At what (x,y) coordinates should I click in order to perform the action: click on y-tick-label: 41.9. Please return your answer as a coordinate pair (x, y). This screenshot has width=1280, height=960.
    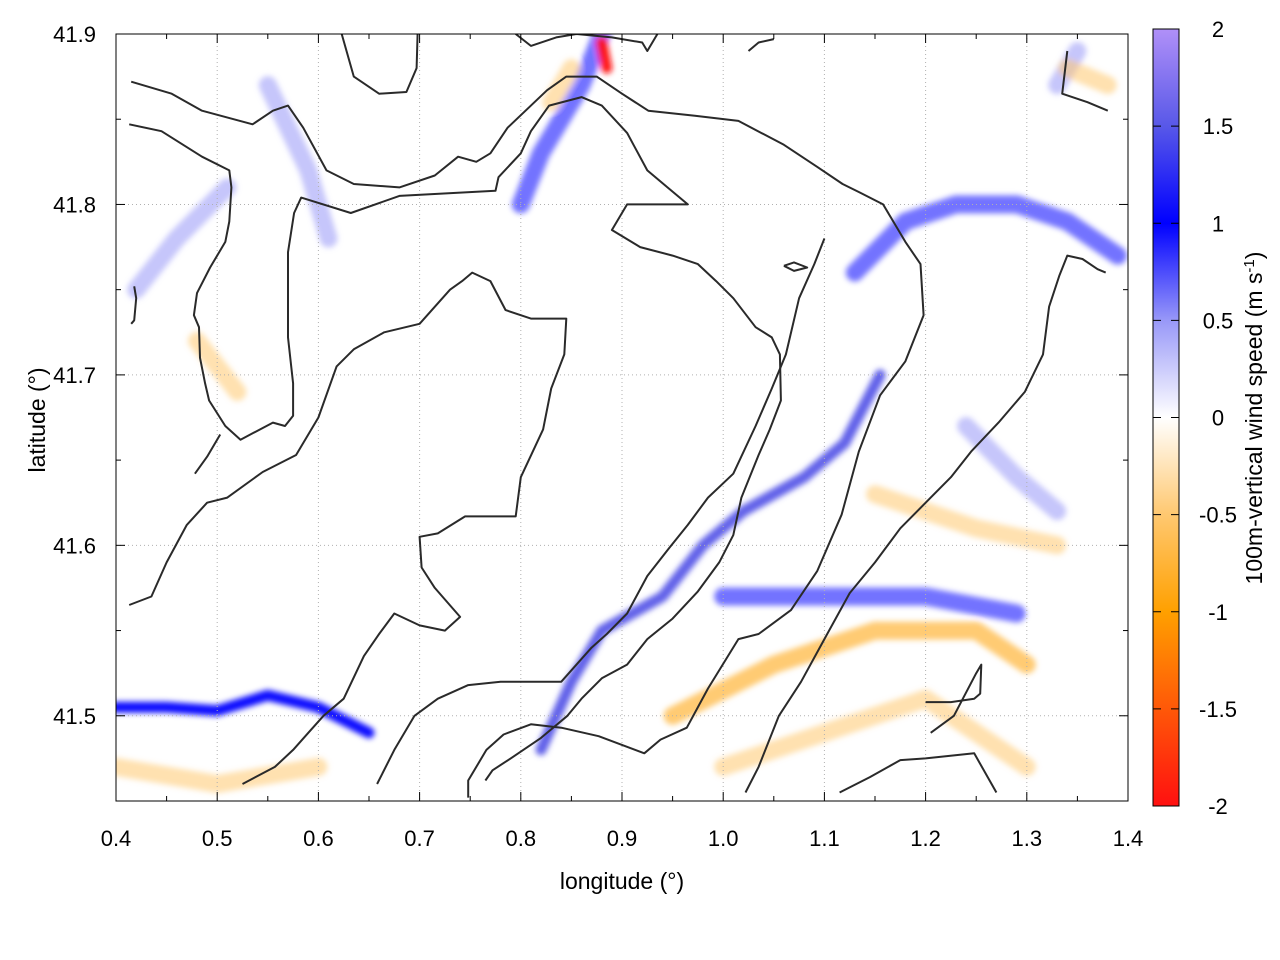
    Looking at the image, I should click on (74, 34).